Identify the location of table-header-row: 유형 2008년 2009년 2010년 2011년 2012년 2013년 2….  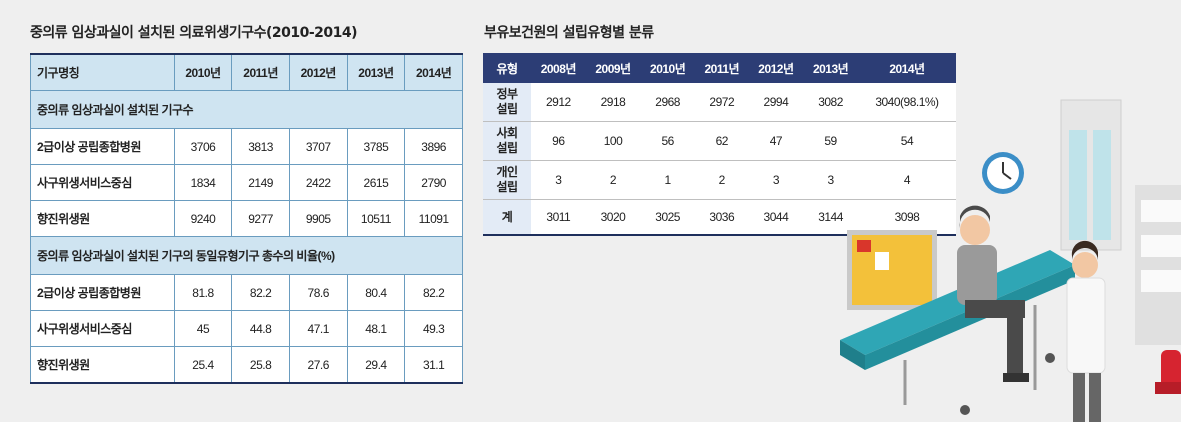
(719, 68).